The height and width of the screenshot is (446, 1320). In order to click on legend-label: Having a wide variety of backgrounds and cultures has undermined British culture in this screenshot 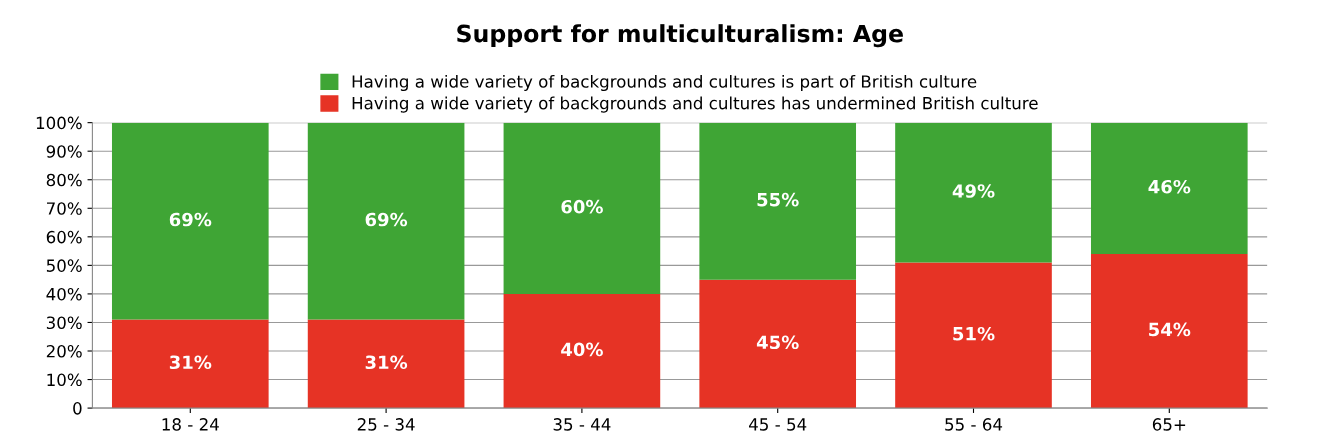, I will do `click(695, 104)`.